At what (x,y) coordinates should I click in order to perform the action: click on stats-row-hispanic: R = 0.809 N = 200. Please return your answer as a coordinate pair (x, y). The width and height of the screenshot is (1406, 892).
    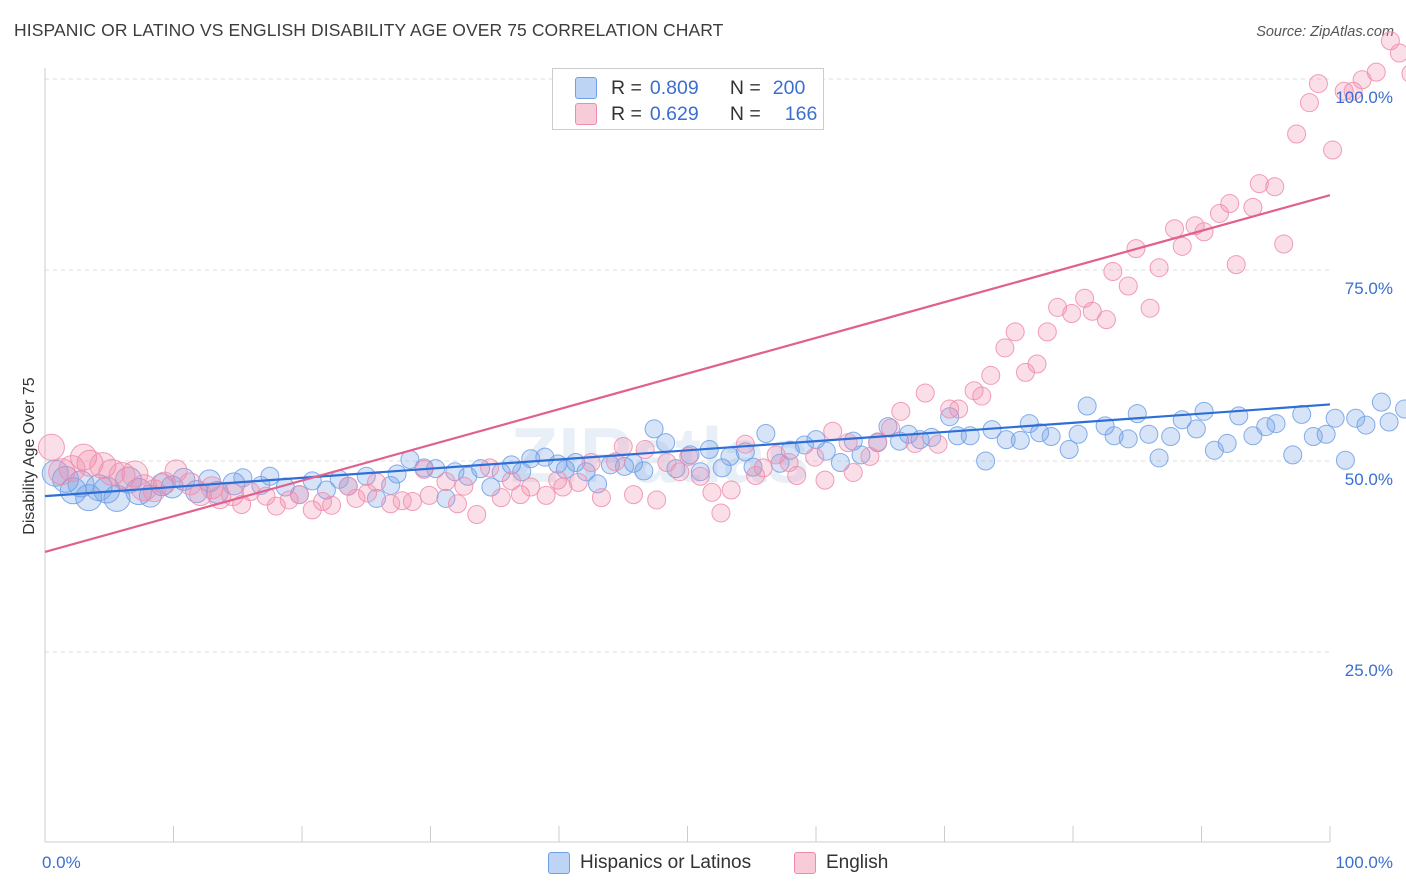
    Looking at the image, I should click on (690, 88).